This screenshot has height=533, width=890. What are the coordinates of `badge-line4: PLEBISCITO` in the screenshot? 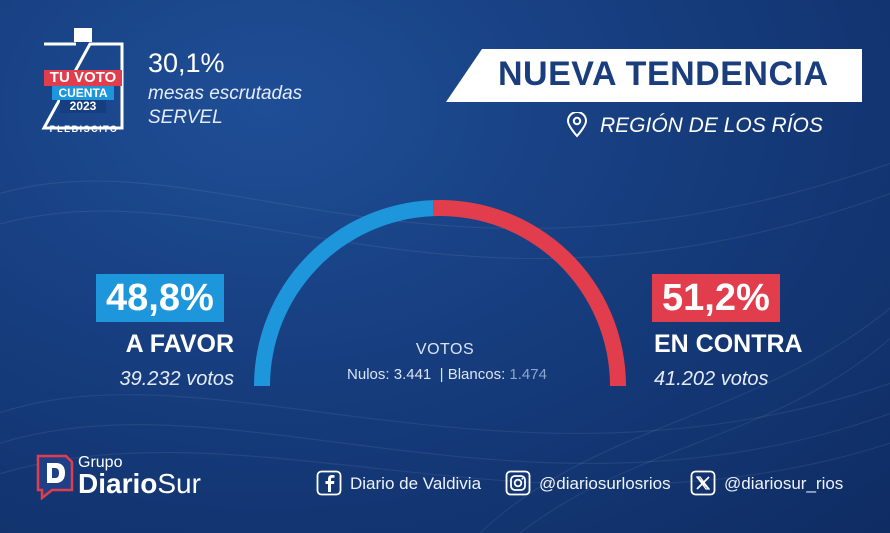 It's located at (84, 129).